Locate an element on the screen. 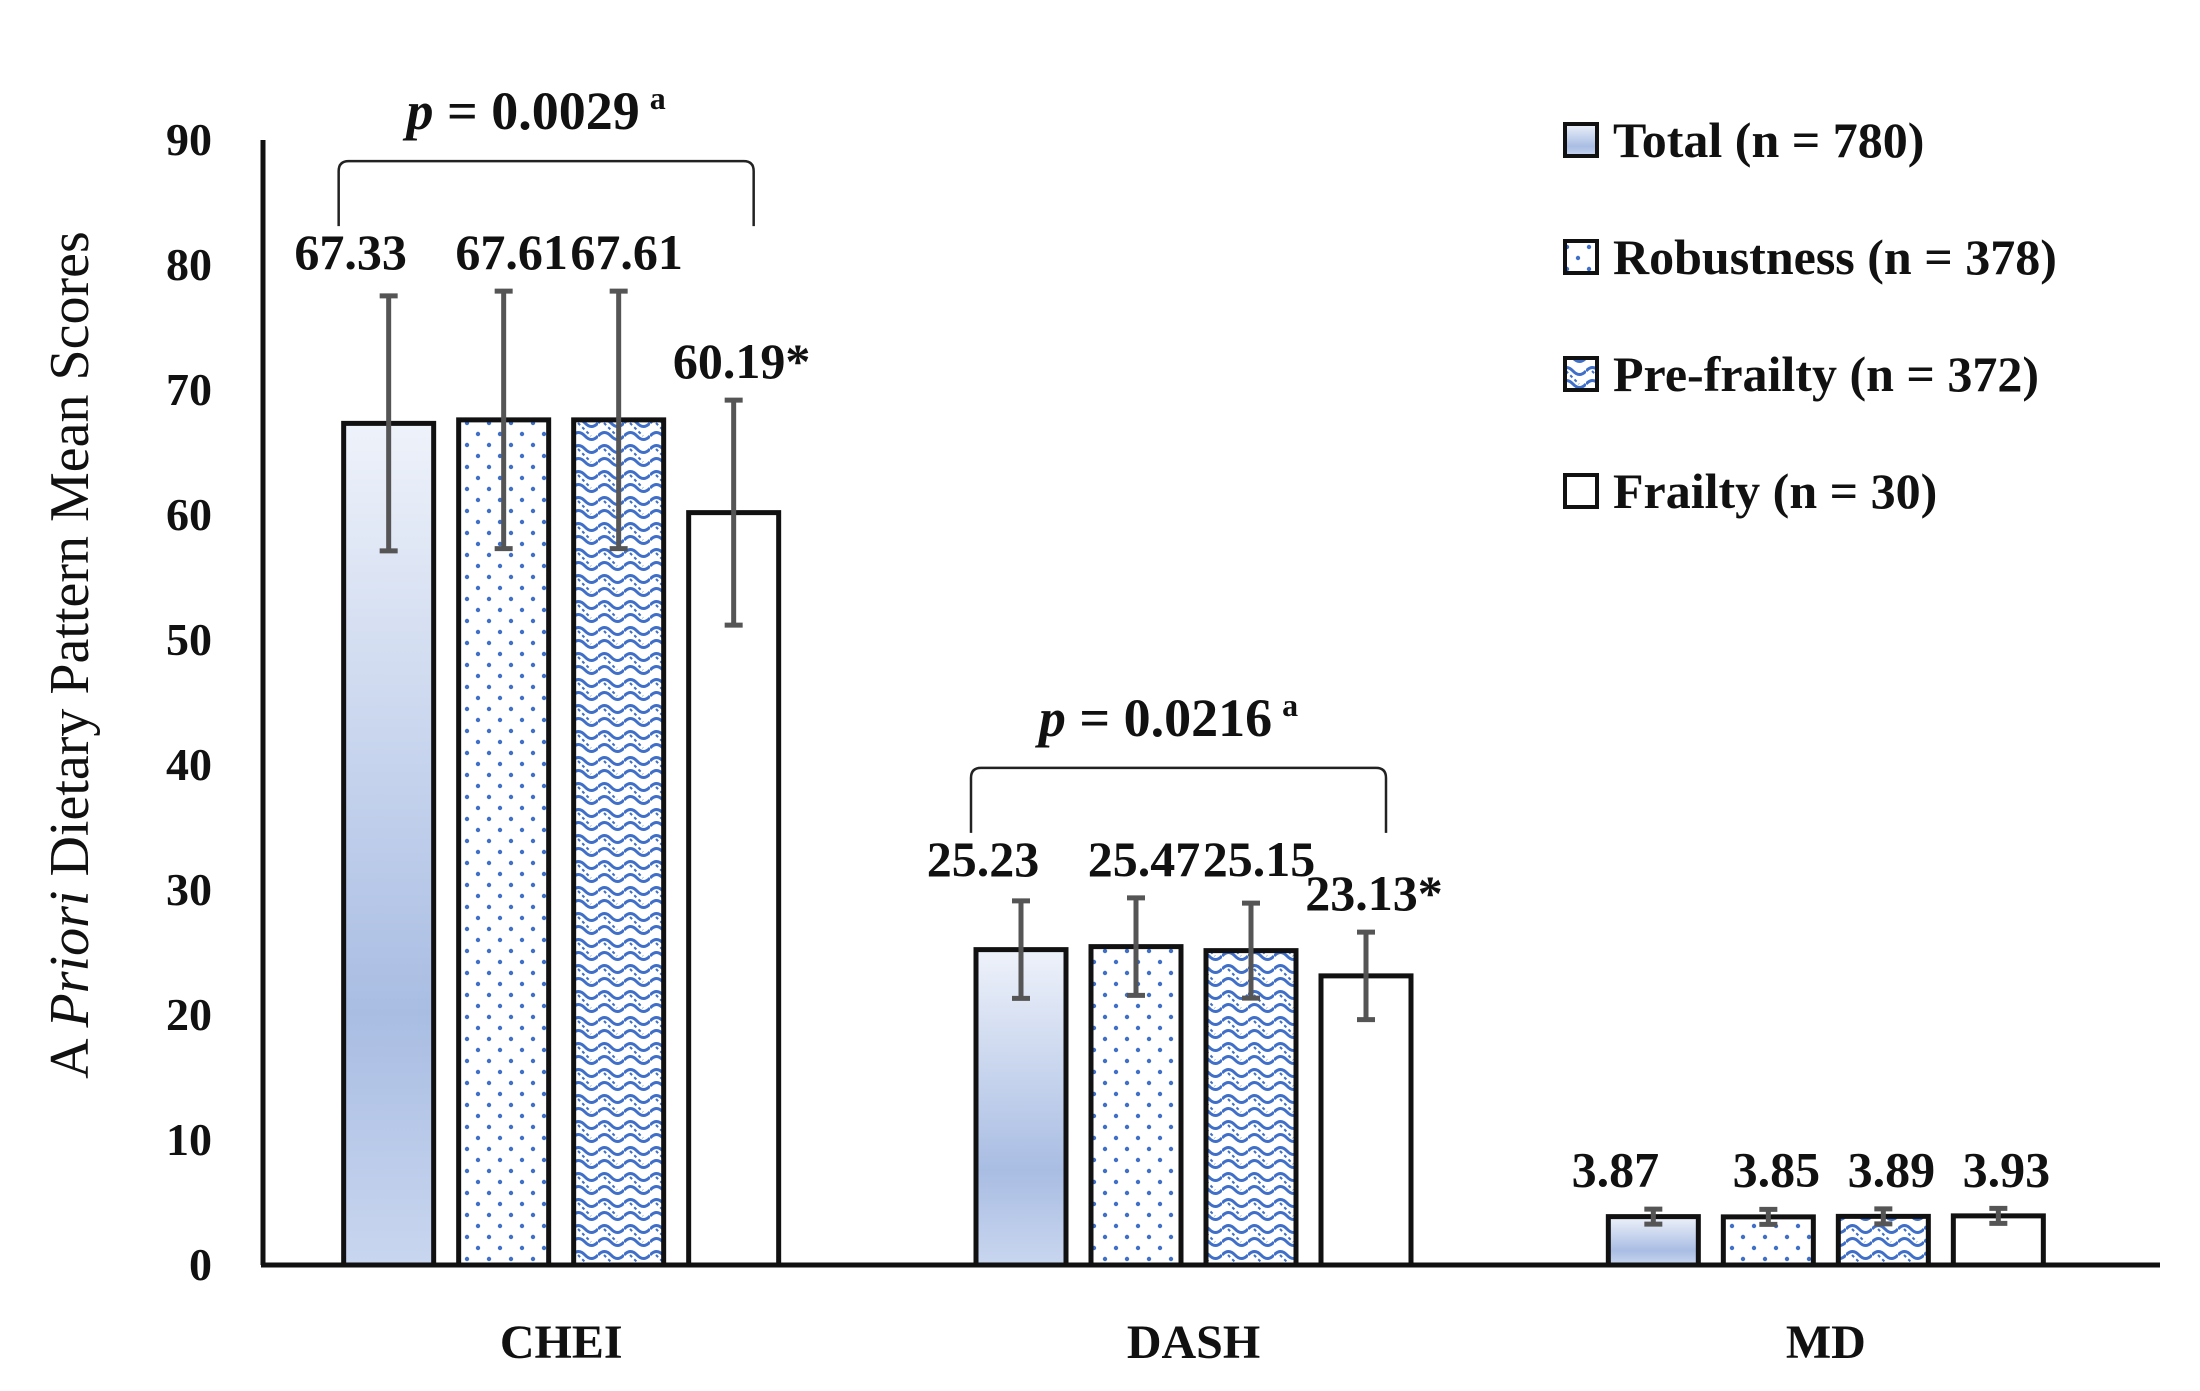 Image resolution: width=2200 pixels, height=1391 pixels. y-axis-title: A Priori Dietary Pattern Mean Scores is located at coordinates (70, 655).